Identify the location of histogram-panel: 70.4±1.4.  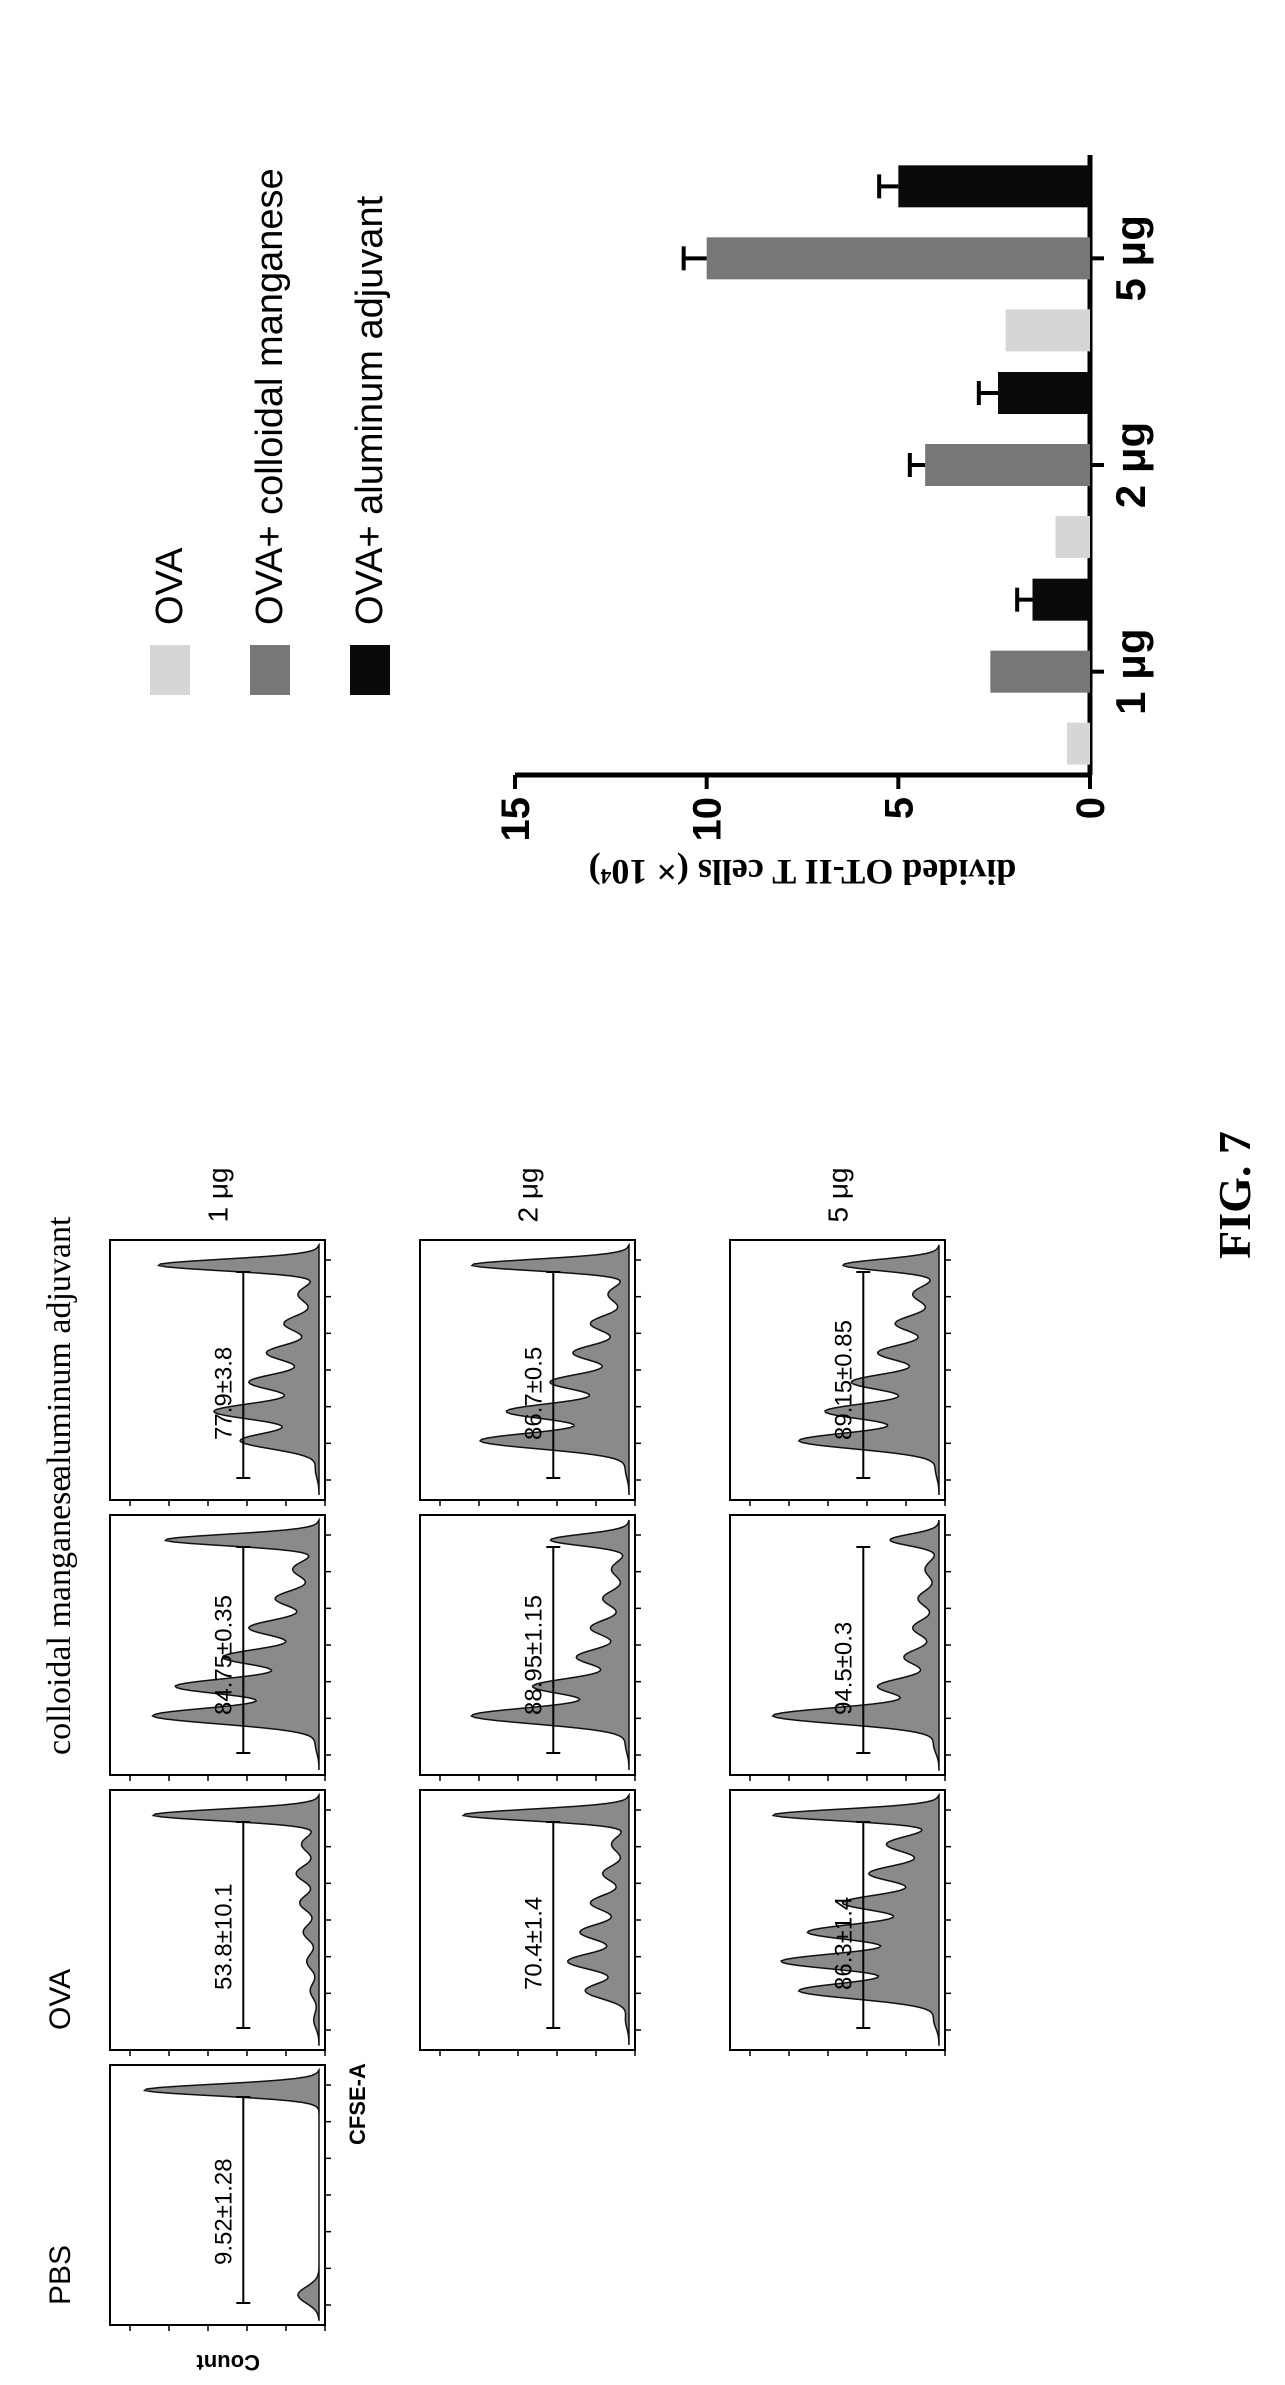
(530, 1922).